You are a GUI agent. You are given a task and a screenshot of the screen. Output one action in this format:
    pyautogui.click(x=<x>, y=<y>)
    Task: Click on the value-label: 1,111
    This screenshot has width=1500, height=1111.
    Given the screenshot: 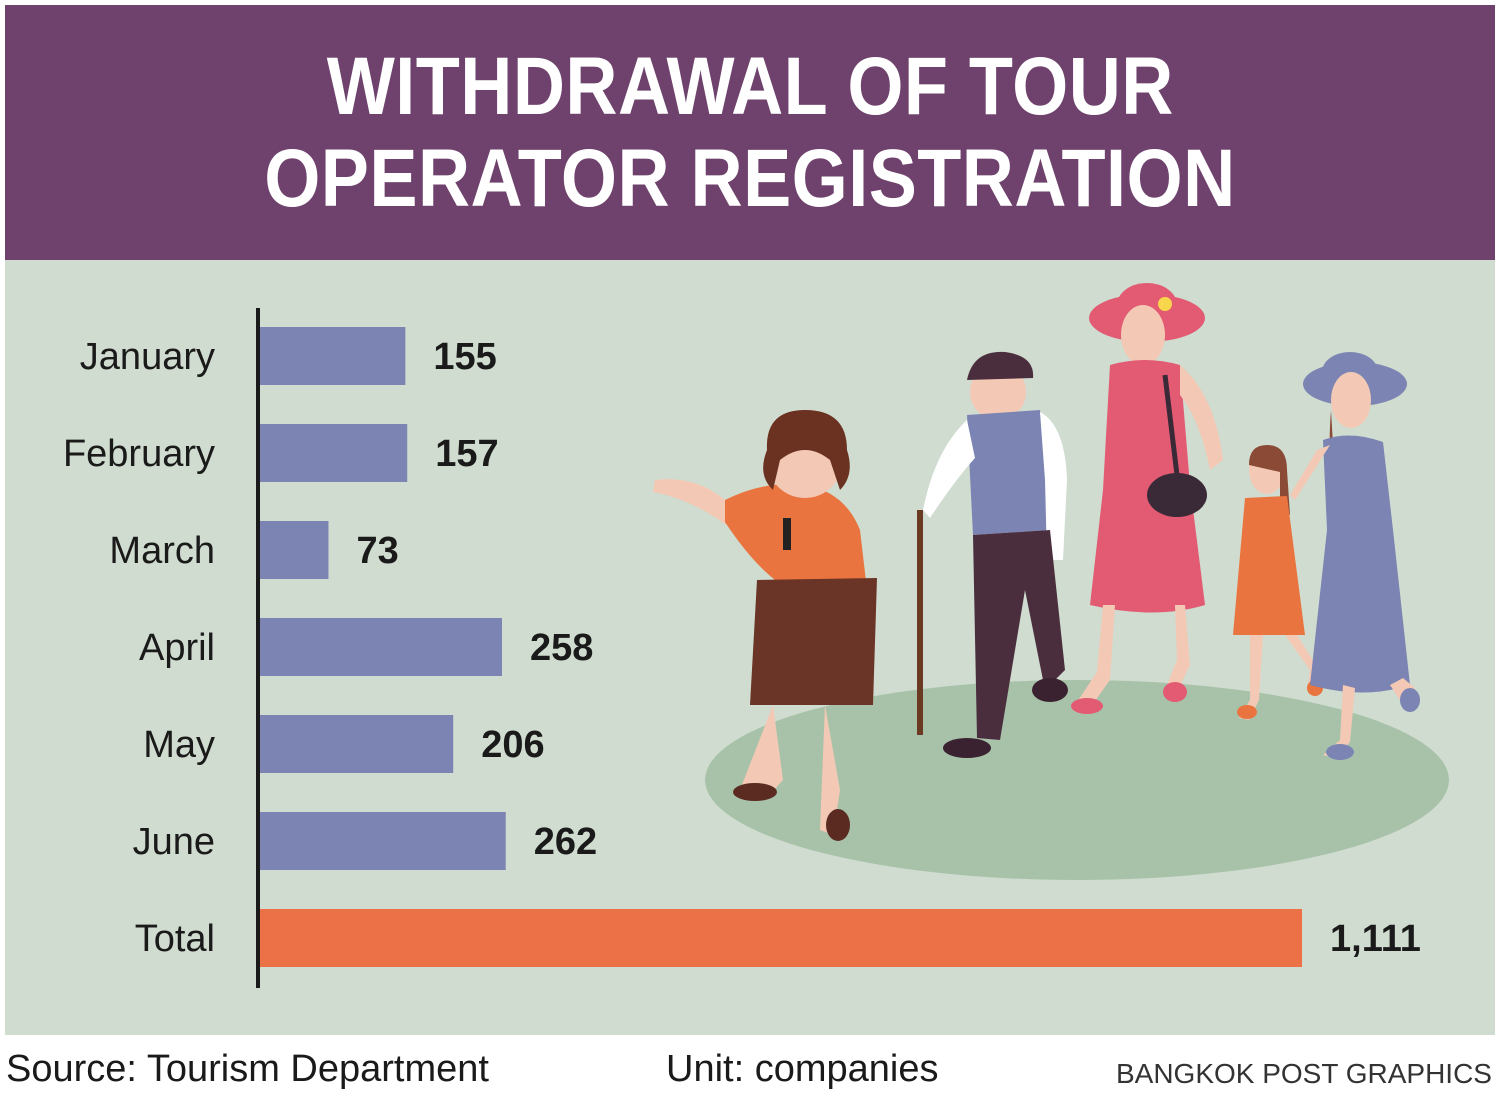 What is the action you would take?
    pyautogui.click(x=1375, y=939)
    